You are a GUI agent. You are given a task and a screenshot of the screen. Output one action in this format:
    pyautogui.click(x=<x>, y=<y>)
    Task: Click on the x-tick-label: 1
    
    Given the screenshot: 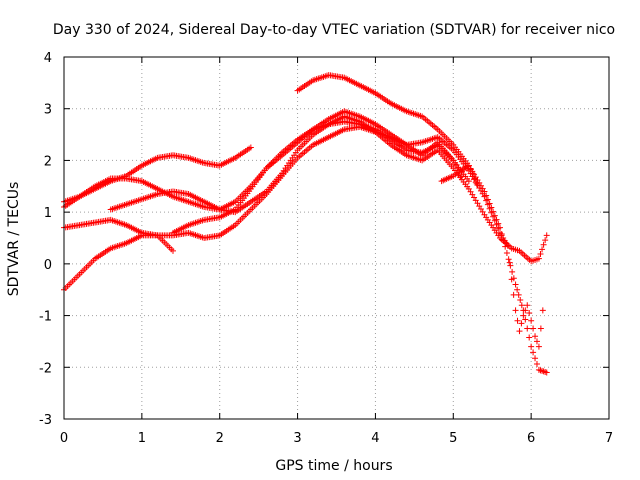 What is the action you would take?
    pyautogui.click(x=142, y=438)
    